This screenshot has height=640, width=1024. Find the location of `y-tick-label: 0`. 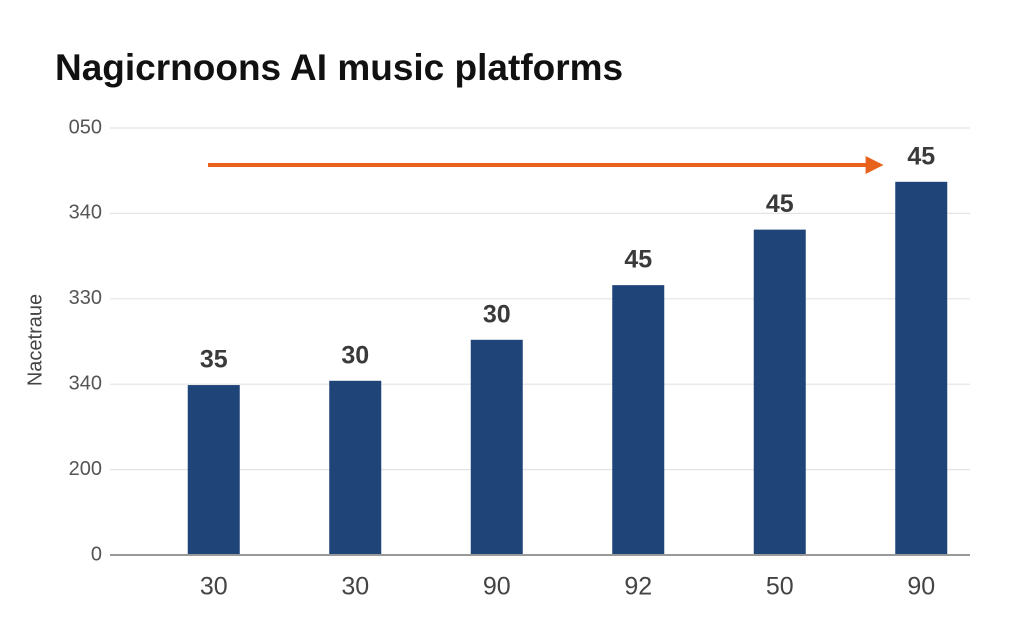

y-tick-label: 0 is located at coordinates (96, 554).